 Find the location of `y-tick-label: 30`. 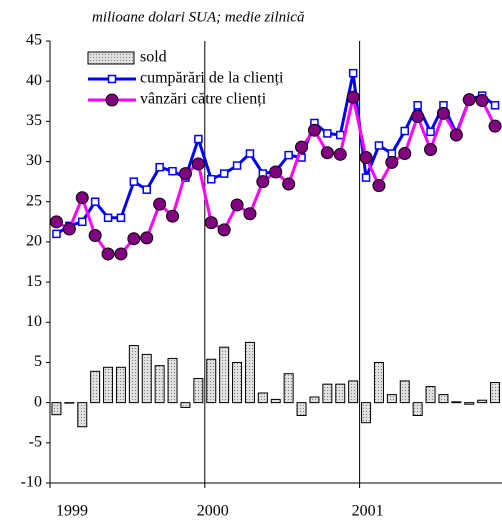

y-tick-label: 30 is located at coordinates (34, 160).